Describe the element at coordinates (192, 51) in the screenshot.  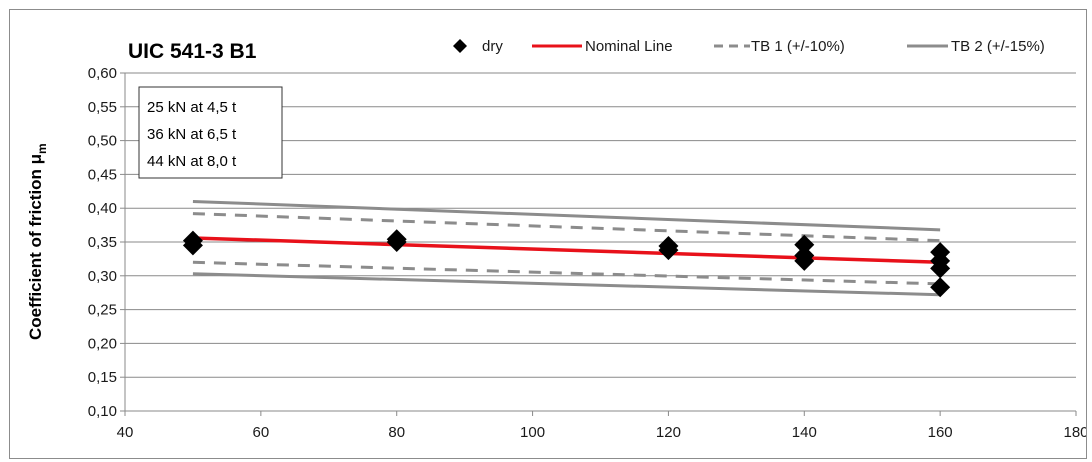
I see `chart-title: UIC 541-3 B1` at that location.